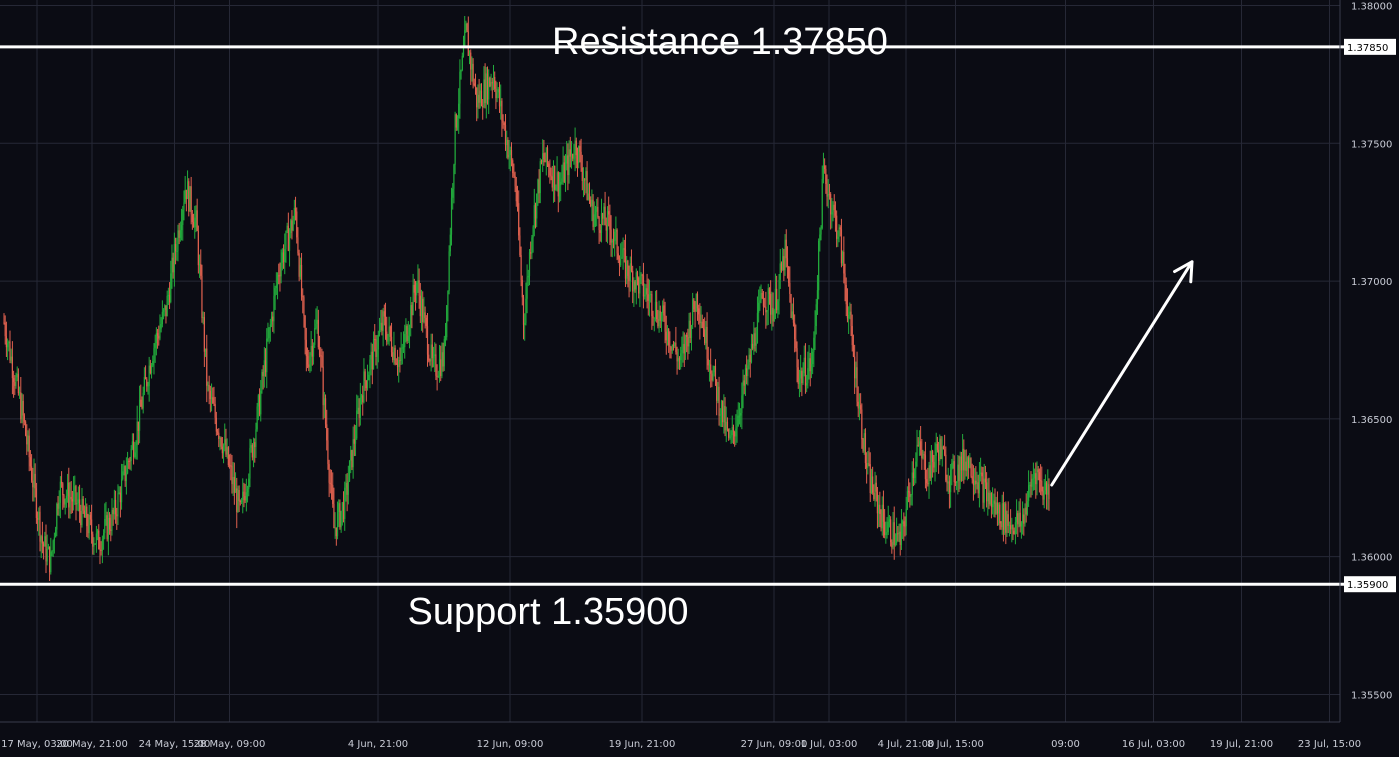  I want to click on up-arrow-head, so click(1183, 272).